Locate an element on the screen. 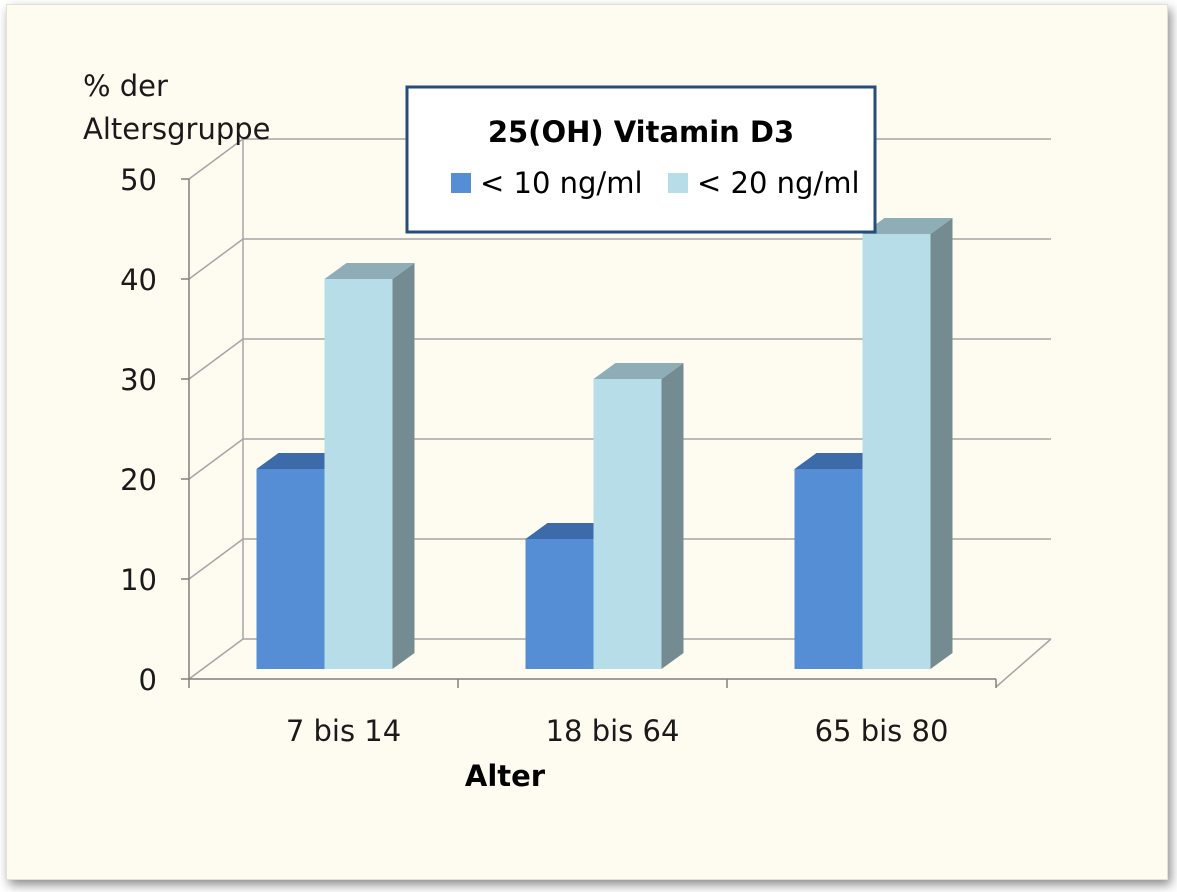 This screenshot has height=892, width=1177. y-axis-label-line2: Altersgruppe is located at coordinates (177, 129).